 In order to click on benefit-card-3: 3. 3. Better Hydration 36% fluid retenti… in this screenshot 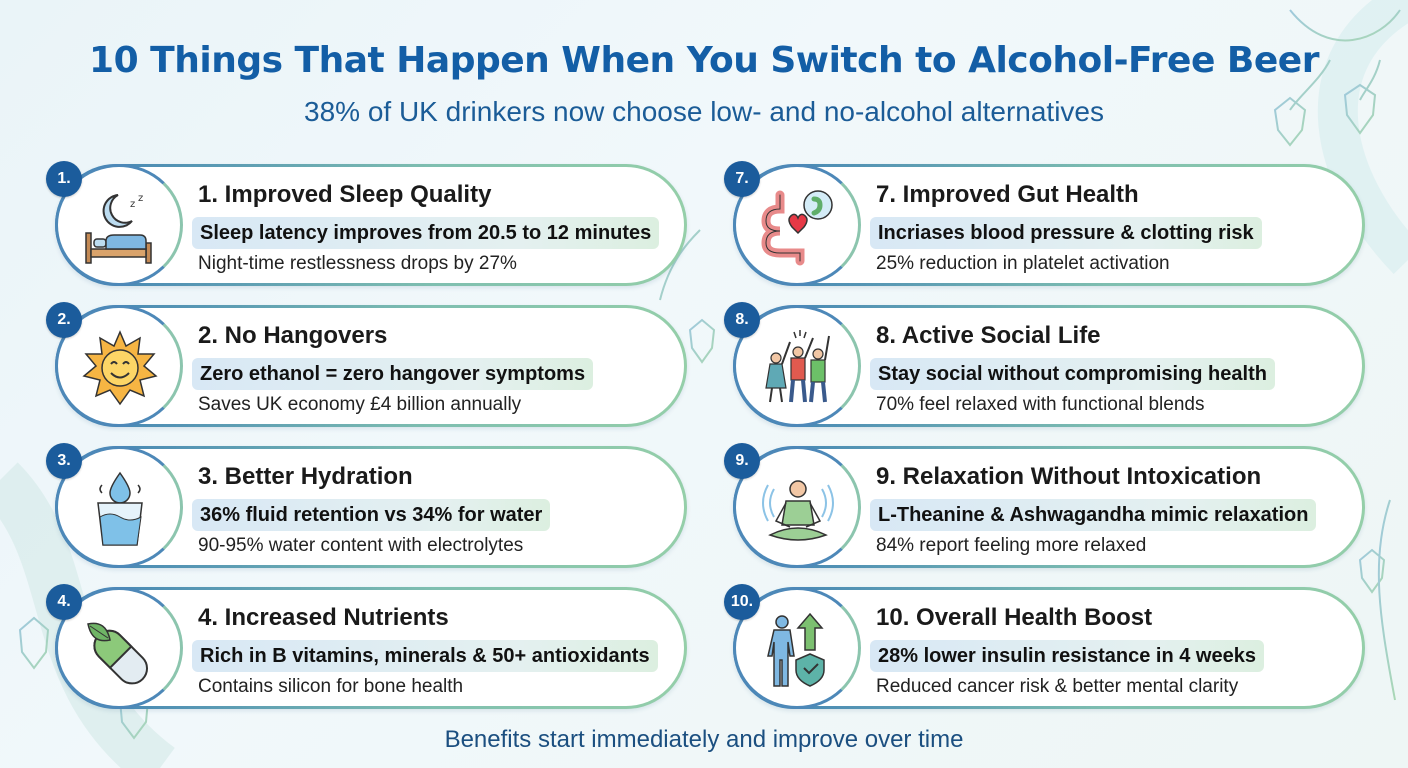, I will do `click(366, 505)`.